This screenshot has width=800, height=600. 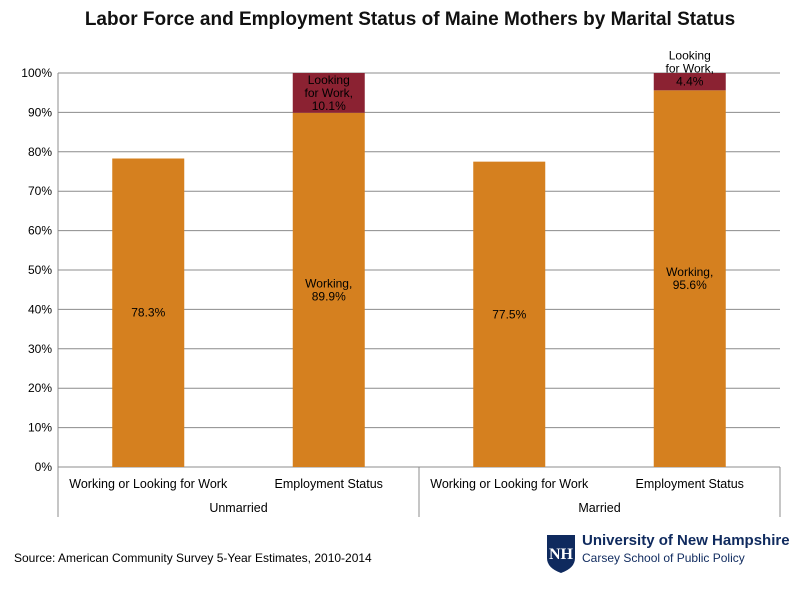 What do you see at coordinates (663, 558) in the screenshot?
I see `unh-school: Carsey School of Public Policy` at bounding box center [663, 558].